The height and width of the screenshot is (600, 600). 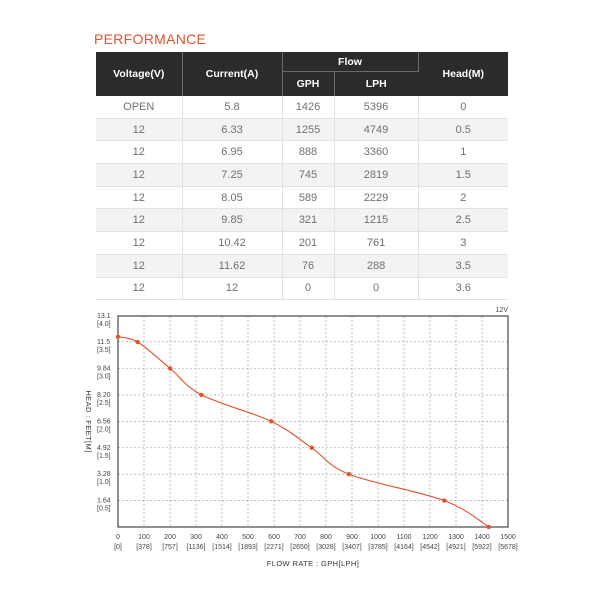 What do you see at coordinates (308, 175) in the screenshot?
I see `cell-gph: 745` at bounding box center [308, 175].